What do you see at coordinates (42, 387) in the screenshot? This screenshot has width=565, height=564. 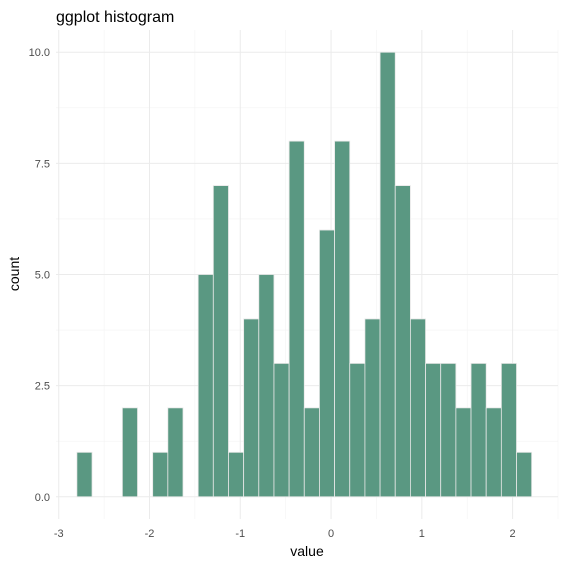 I see `y-tick-label: 2.5` at bounding box center [42, 387].